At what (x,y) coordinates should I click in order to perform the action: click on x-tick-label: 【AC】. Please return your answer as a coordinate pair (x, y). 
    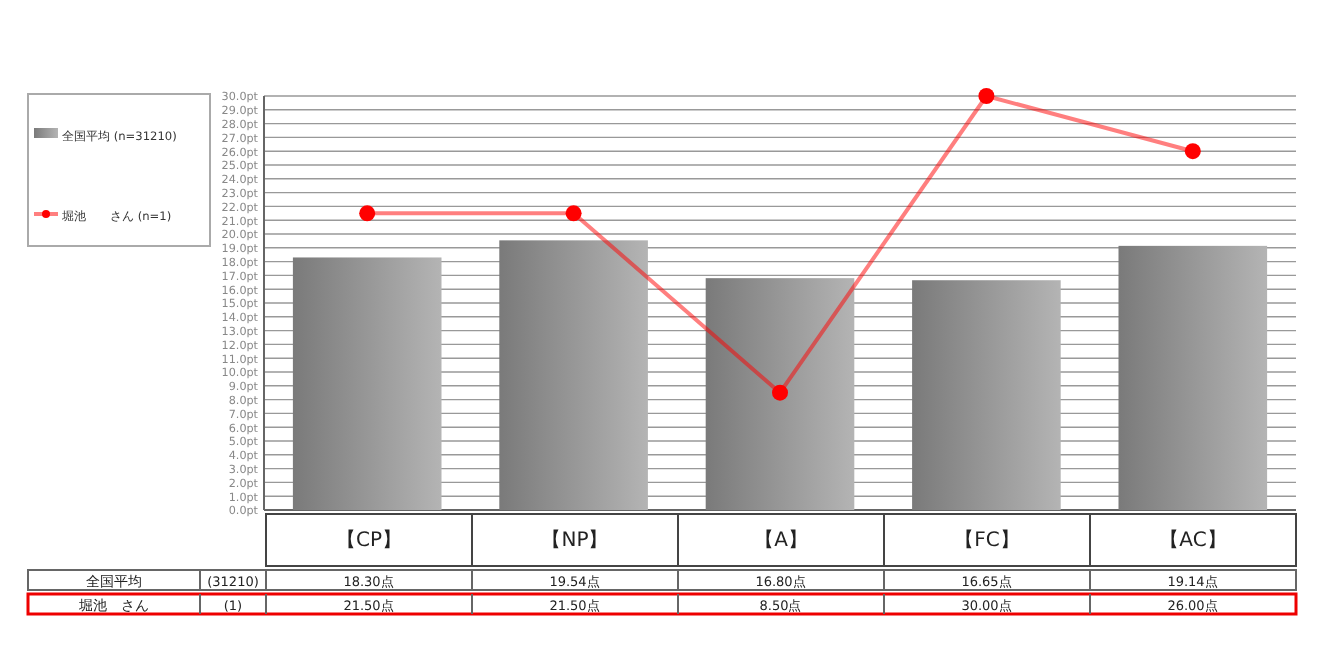
    Looking at the image, I should click on (1193, 540).